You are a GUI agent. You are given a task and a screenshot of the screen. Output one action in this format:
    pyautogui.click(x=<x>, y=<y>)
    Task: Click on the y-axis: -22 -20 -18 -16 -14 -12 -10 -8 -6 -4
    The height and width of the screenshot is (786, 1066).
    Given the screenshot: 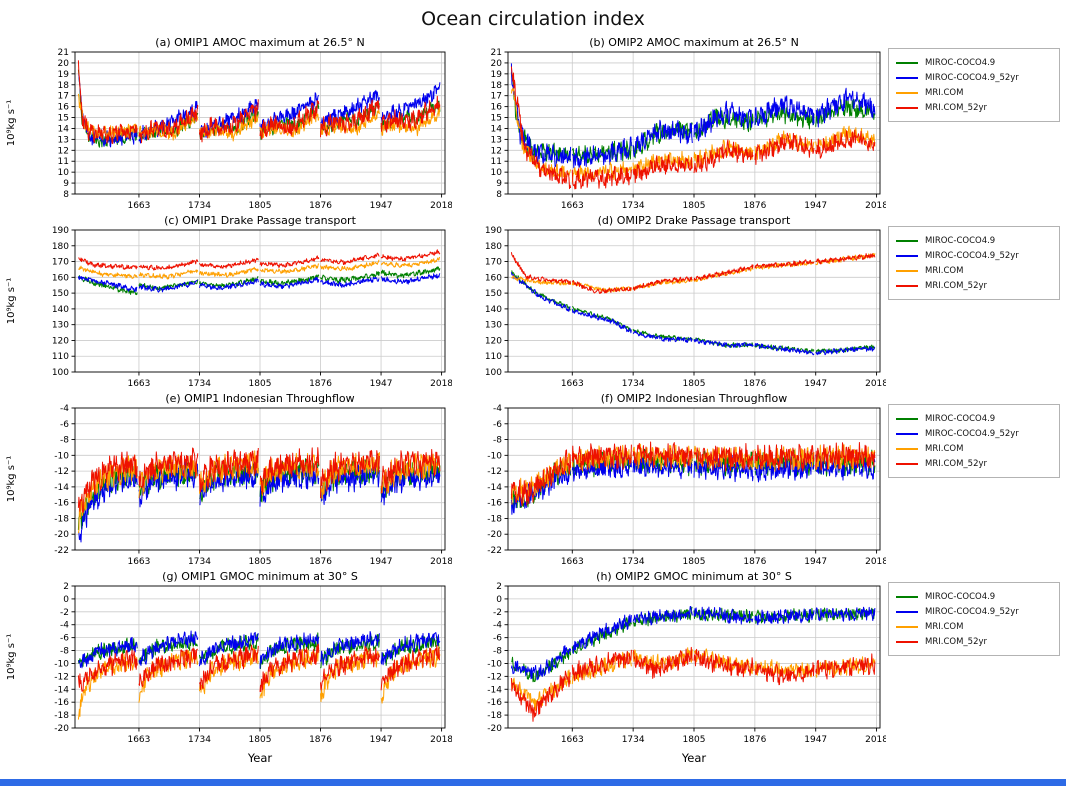 What is the action you would take?
    pyautogui.click(x=64, y=480)
    